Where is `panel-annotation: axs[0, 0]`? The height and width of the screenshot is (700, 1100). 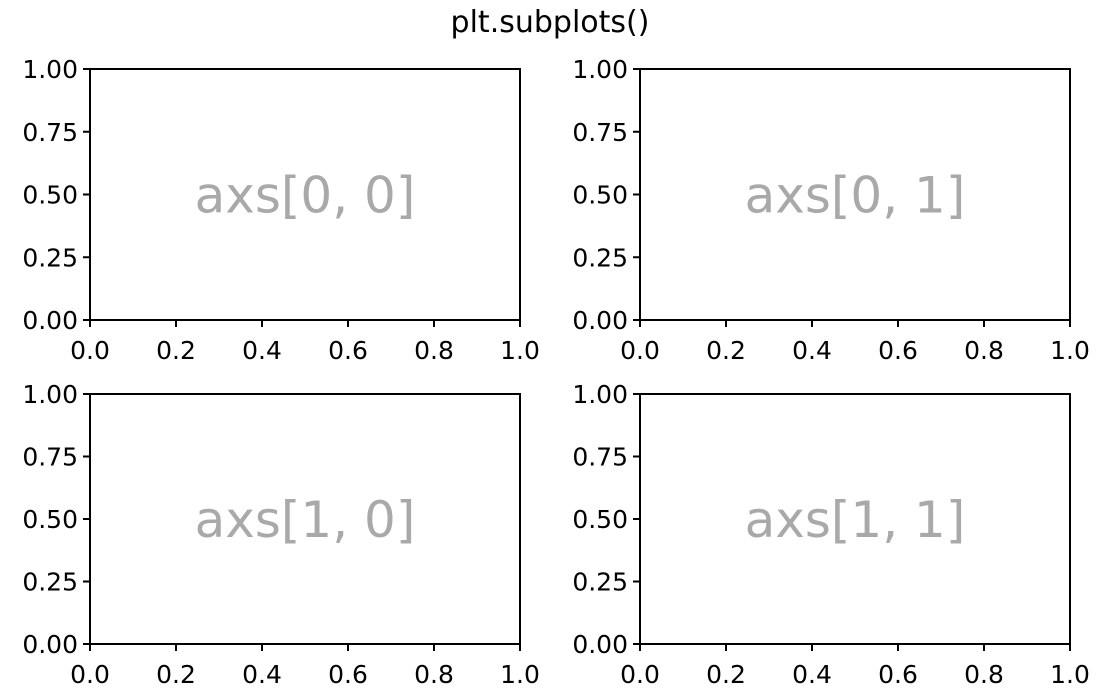 panel-annotation: axs[0, 0] is located at coordinates (305, 196).